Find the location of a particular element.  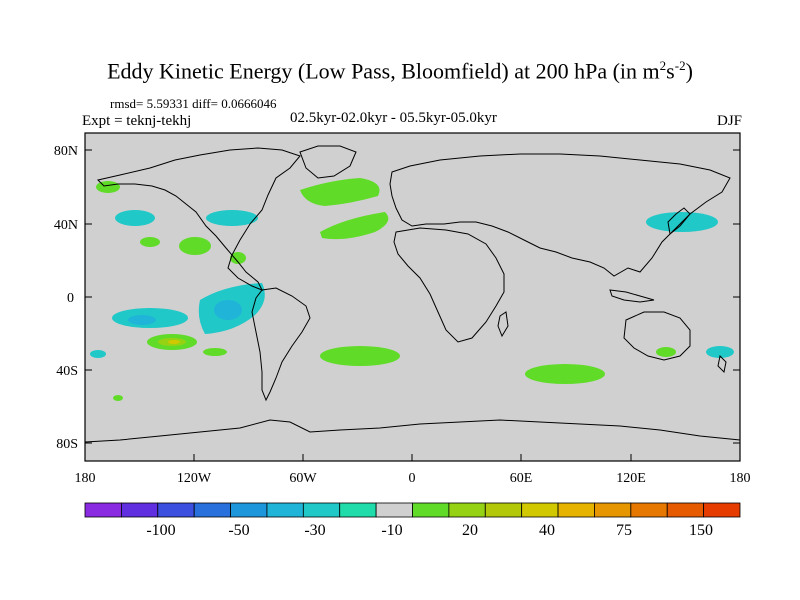

experiment-label: Expt = teknj-tekhj is located at coordinates (137, 121).